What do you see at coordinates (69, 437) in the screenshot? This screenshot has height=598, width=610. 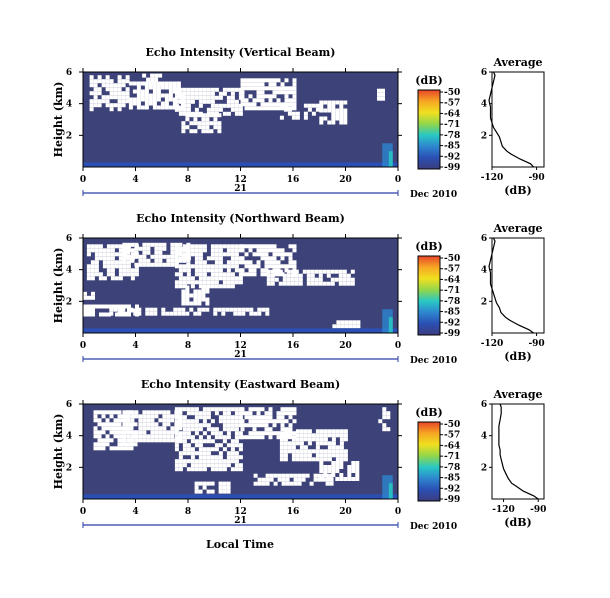 I see `y-tick-label: 4` at bounding box center [69, 437].